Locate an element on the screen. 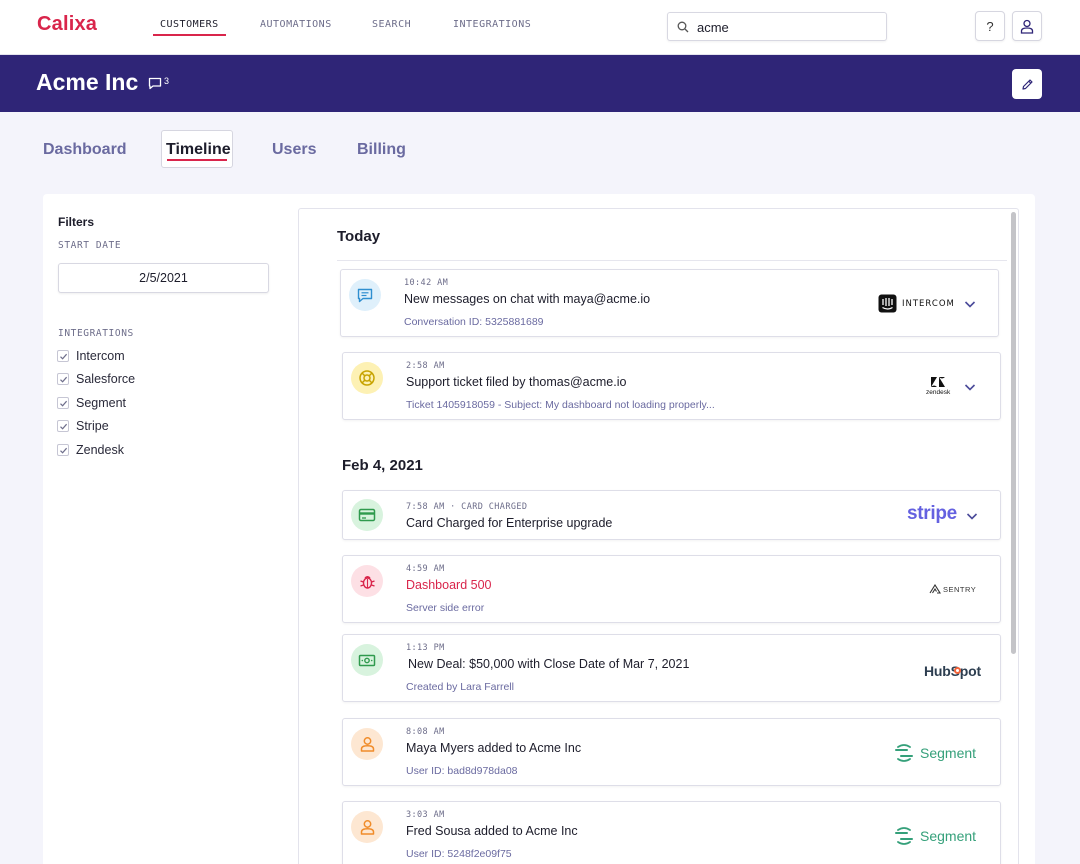 This screenshot has height=864, width=1080. company-name: Acme Inc is located at coordinates (87, 82).